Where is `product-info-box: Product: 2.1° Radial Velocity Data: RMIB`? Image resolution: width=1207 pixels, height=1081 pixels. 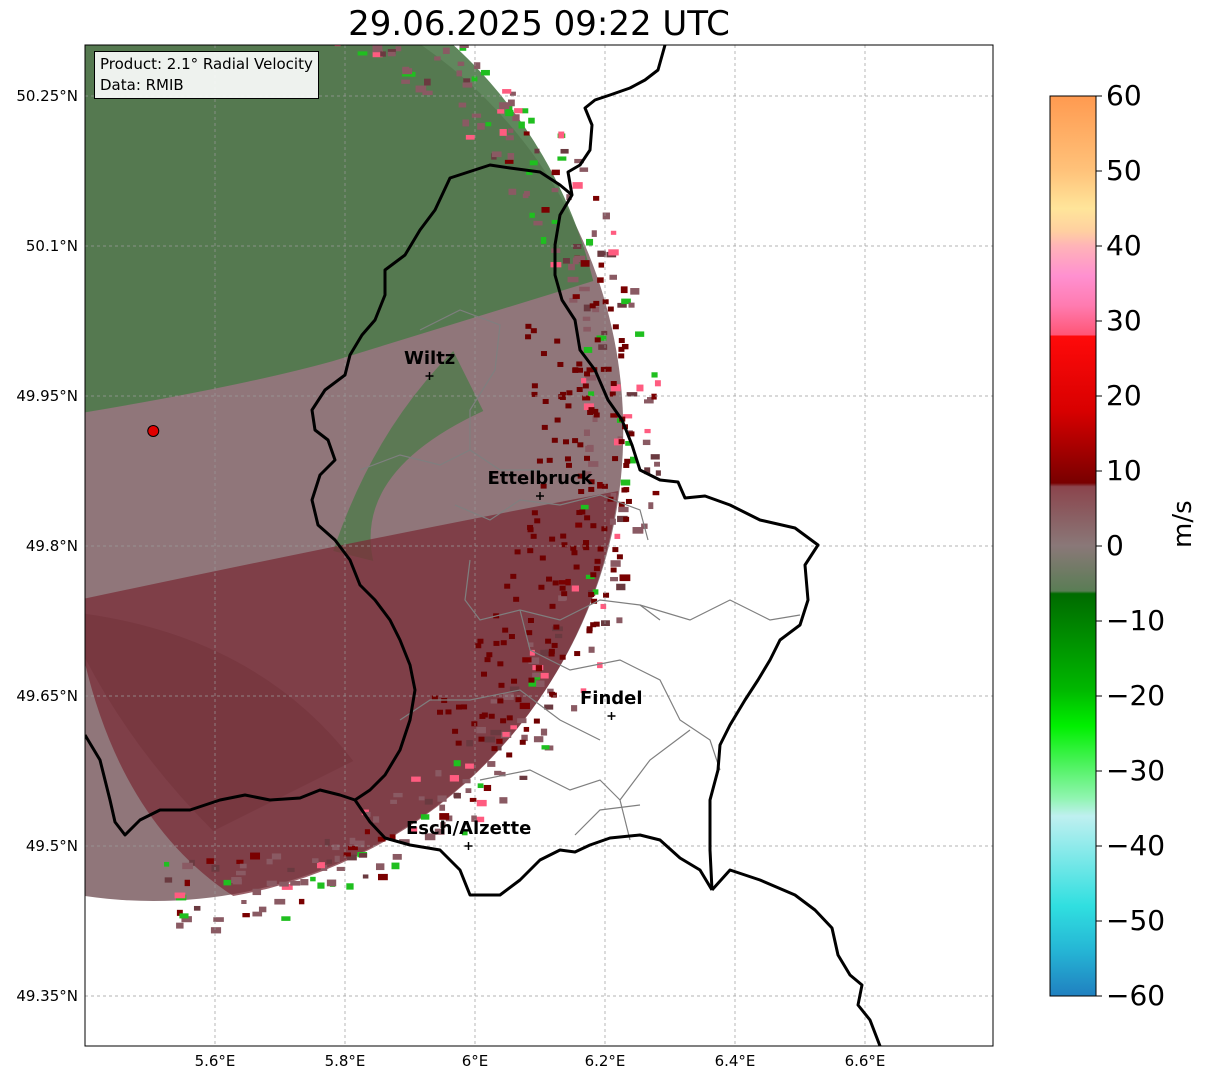 product-info-box: Product: 2.1° Radial Velocity Data: RMIB is located at coordinates (206, 75).